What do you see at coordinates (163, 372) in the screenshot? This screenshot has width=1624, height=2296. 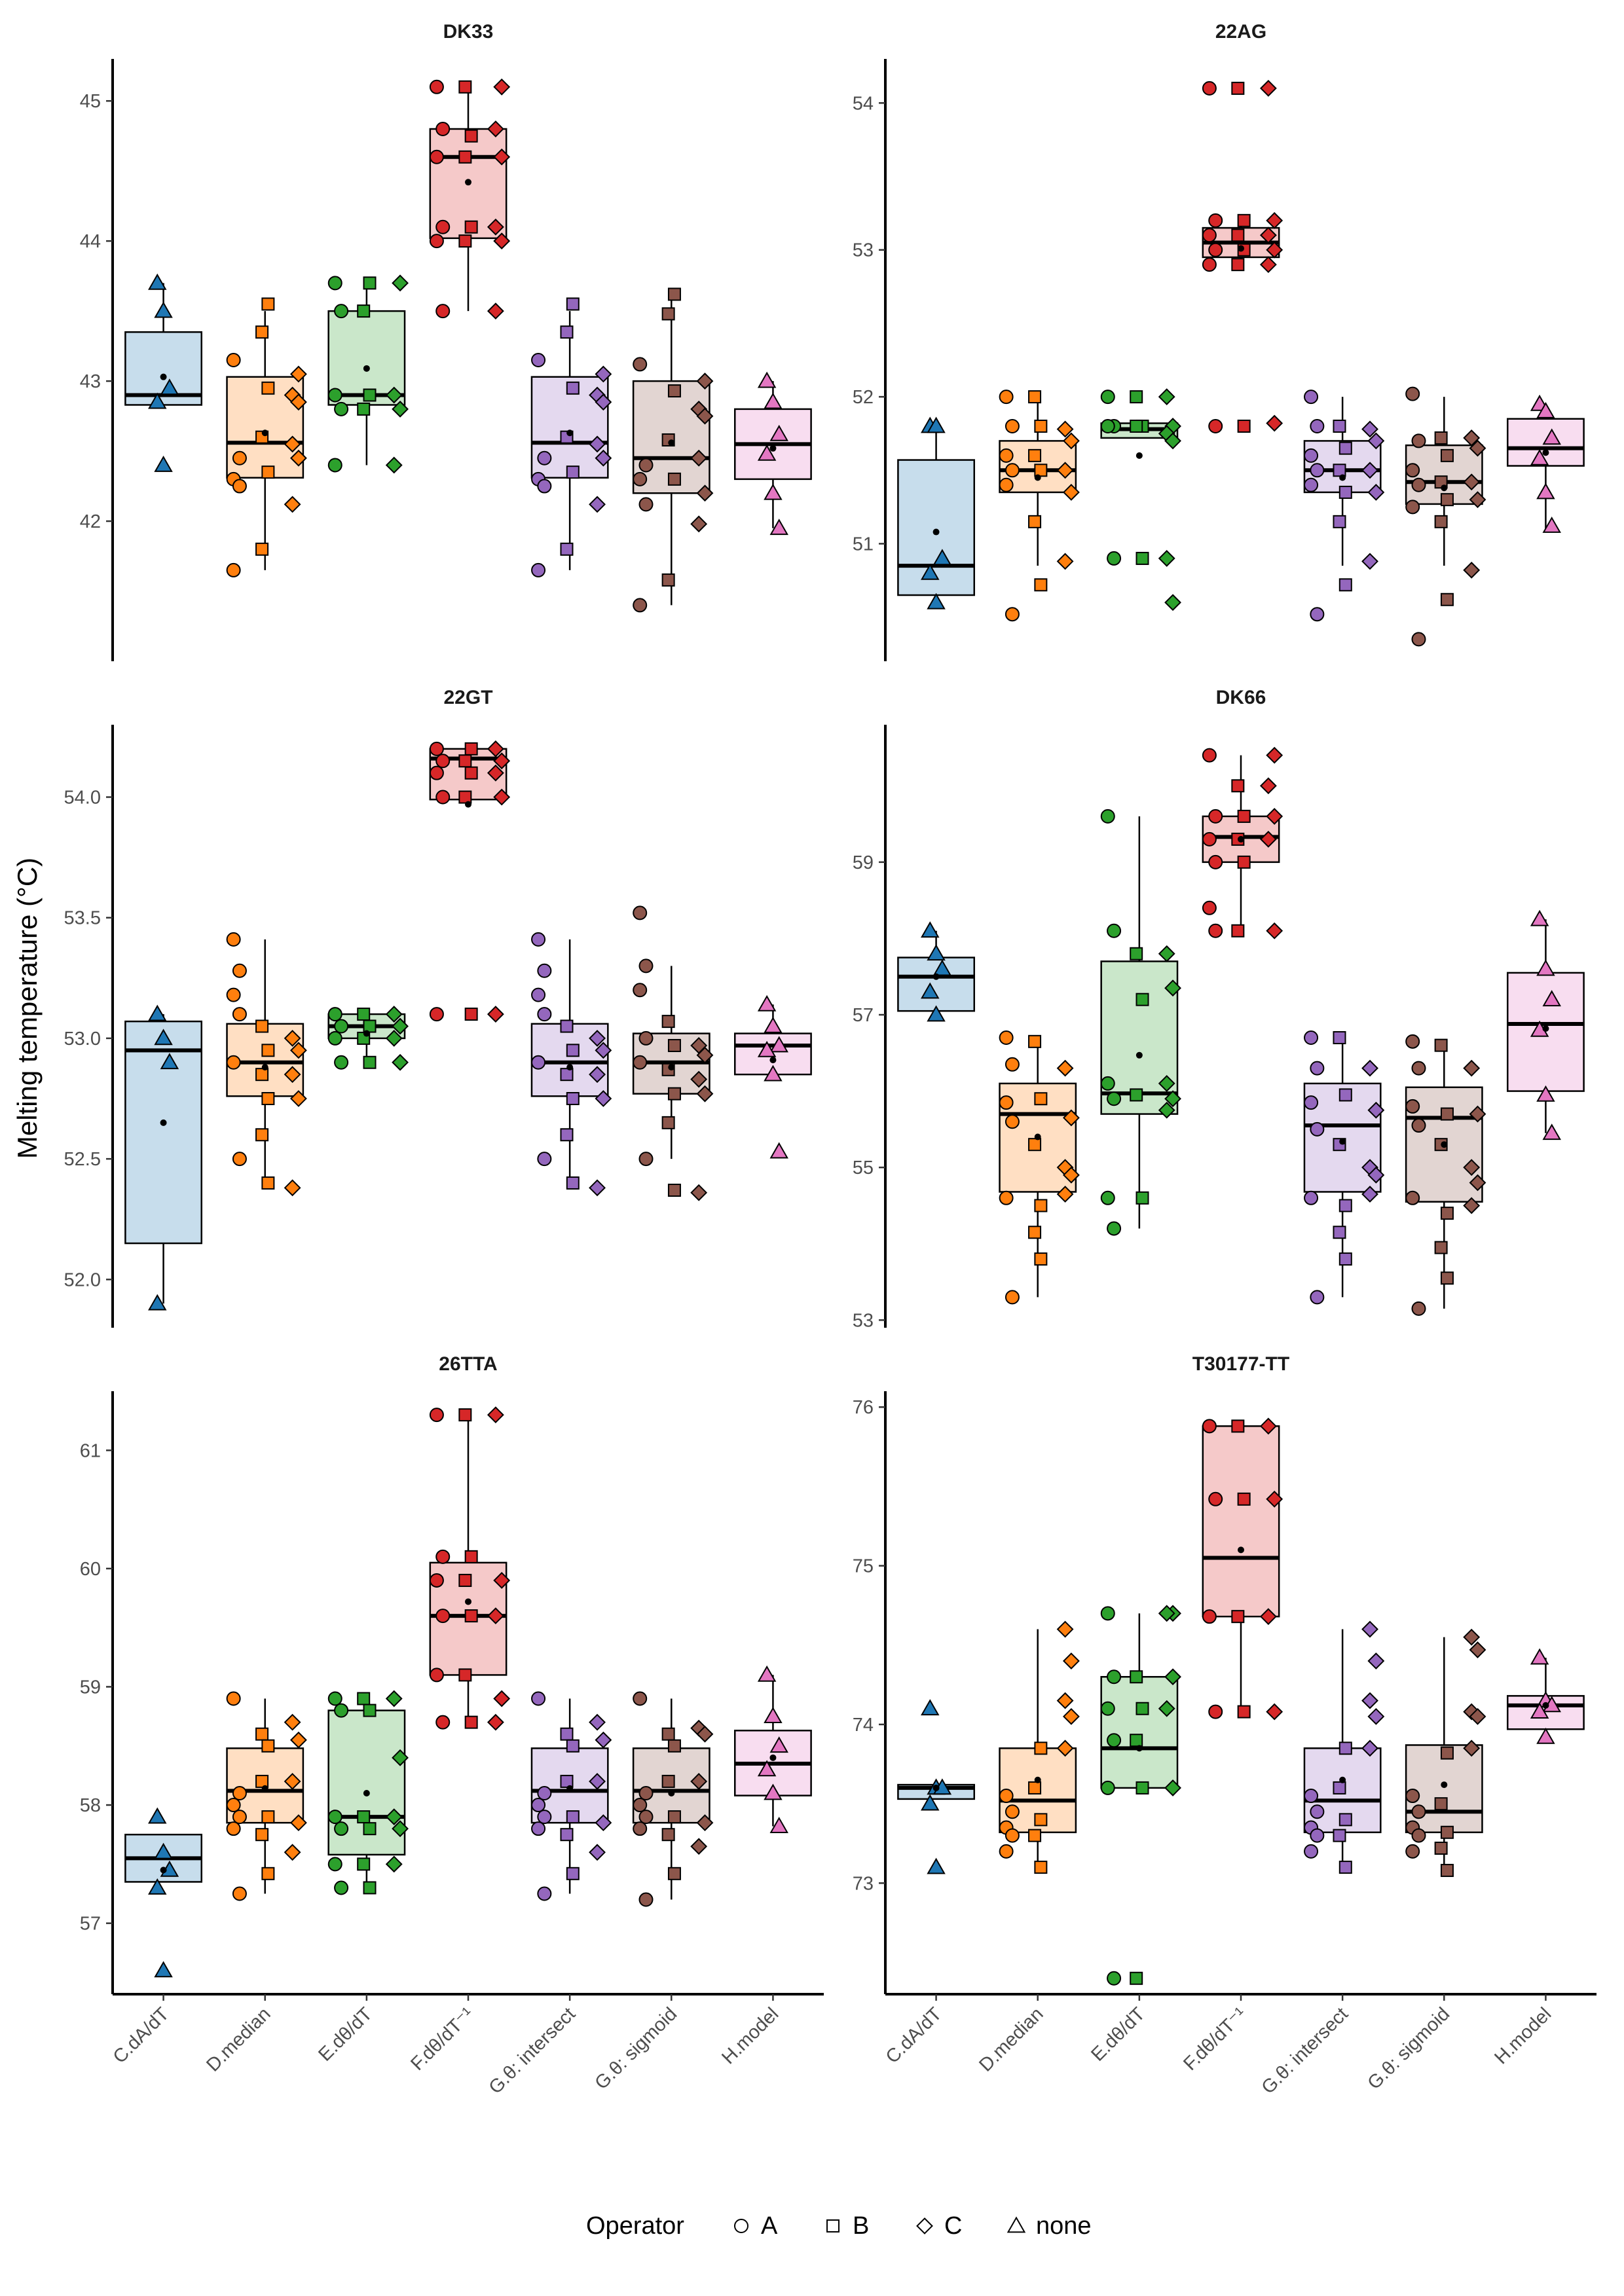 I see `box-group-c-da-dt` at bounding box center [163, 372].